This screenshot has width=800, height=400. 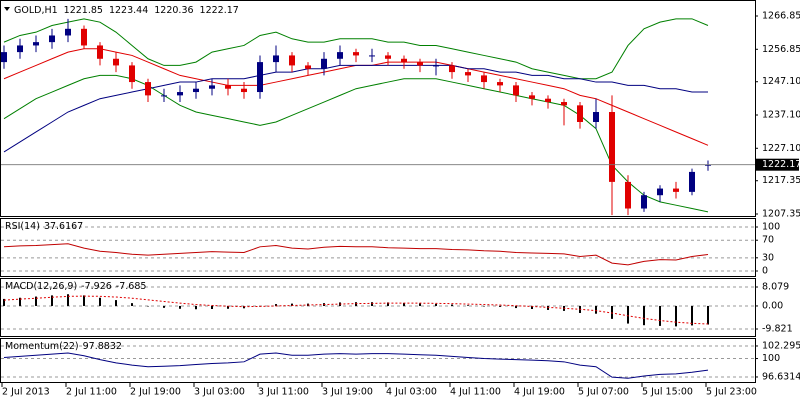 What do you see at coordinates (781, 16) in the screenshot?
I see `y-tick-label: 1266.85` at bounding box center [781, 16].